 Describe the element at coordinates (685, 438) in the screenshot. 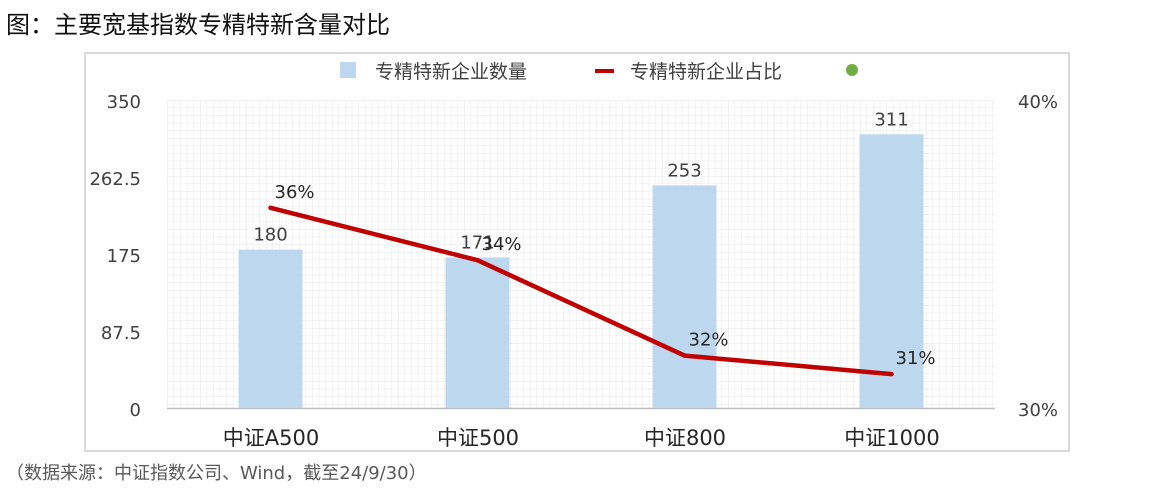

I see `x-category-label: 中证800` at that location.